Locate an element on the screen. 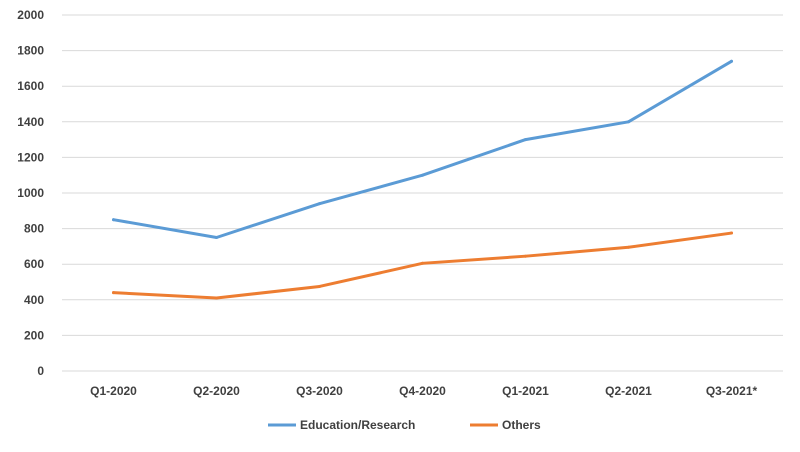 The image size is (800, 452). y-tick-label: 400 is located at coordinates (34, 300).